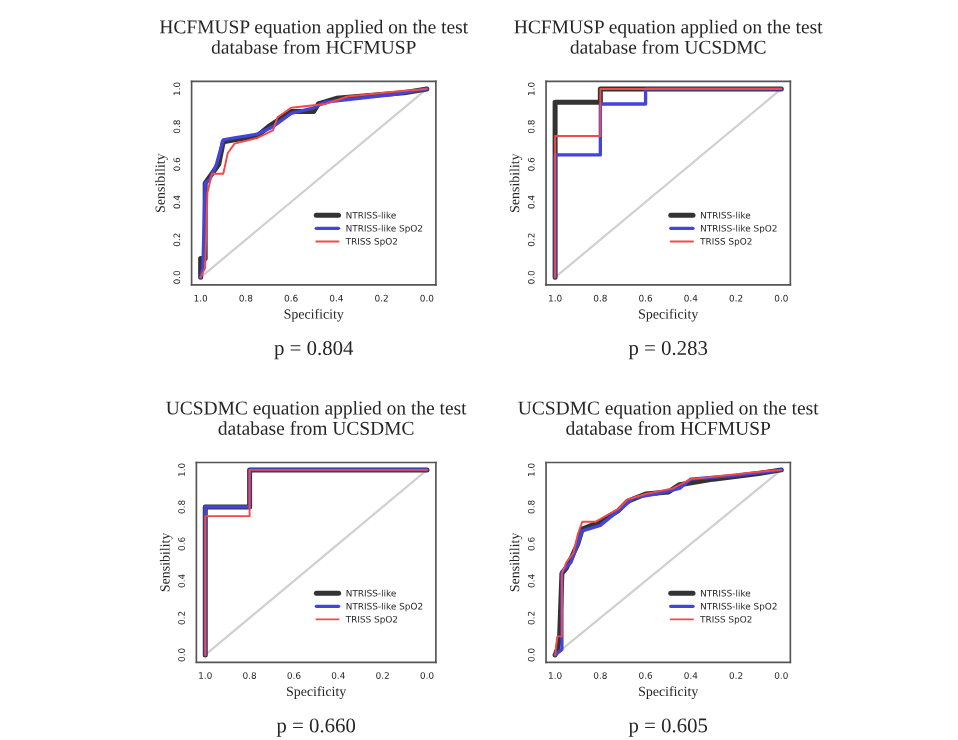 The width and height of the screenshot is (958, 740). I want to click on text: p = 0.804, so click(314, 350).